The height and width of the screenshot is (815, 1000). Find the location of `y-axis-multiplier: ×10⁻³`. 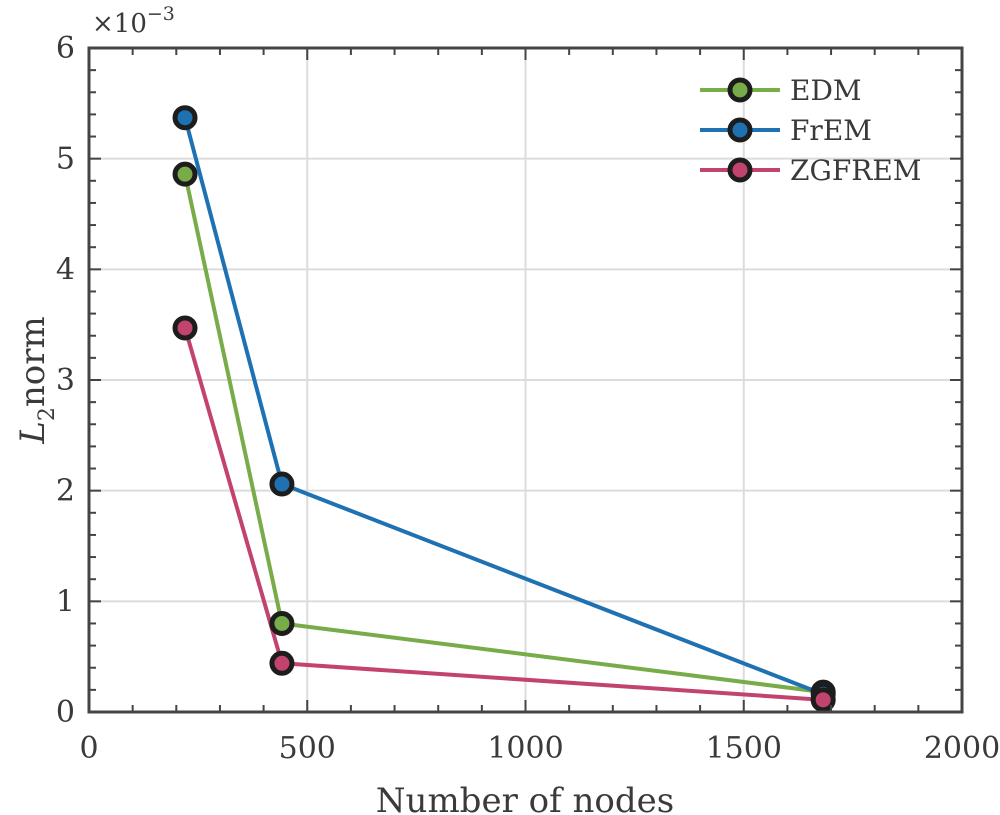

y-axis-multiplier: ×10⁻³ is located at coordinates (133, 21).